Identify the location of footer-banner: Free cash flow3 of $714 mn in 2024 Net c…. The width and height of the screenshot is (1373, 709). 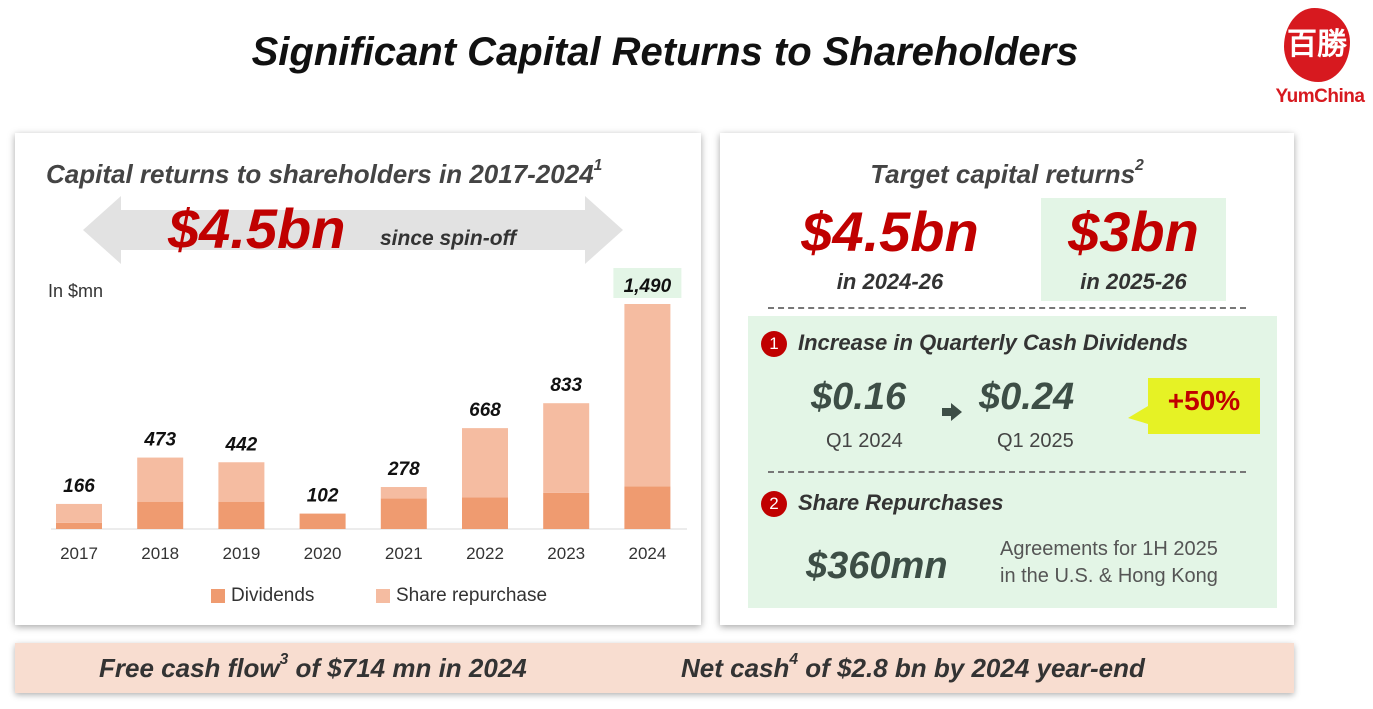
(654, 668).